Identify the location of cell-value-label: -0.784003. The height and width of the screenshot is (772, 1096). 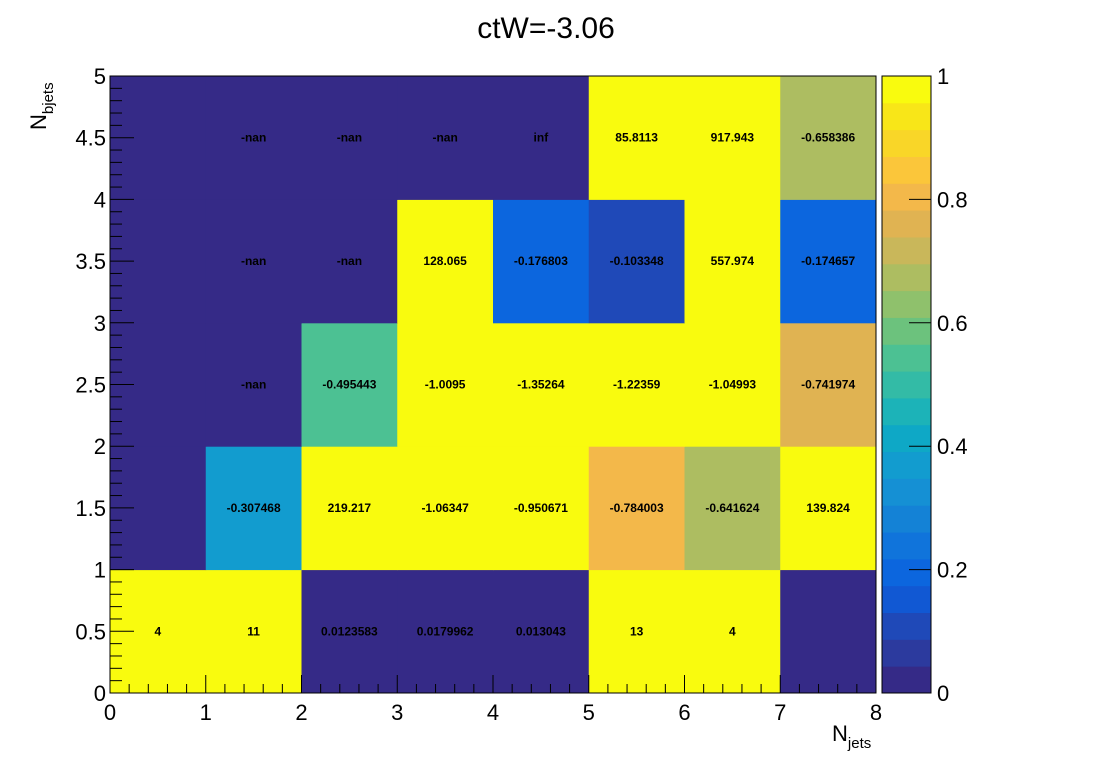
(637, 508).